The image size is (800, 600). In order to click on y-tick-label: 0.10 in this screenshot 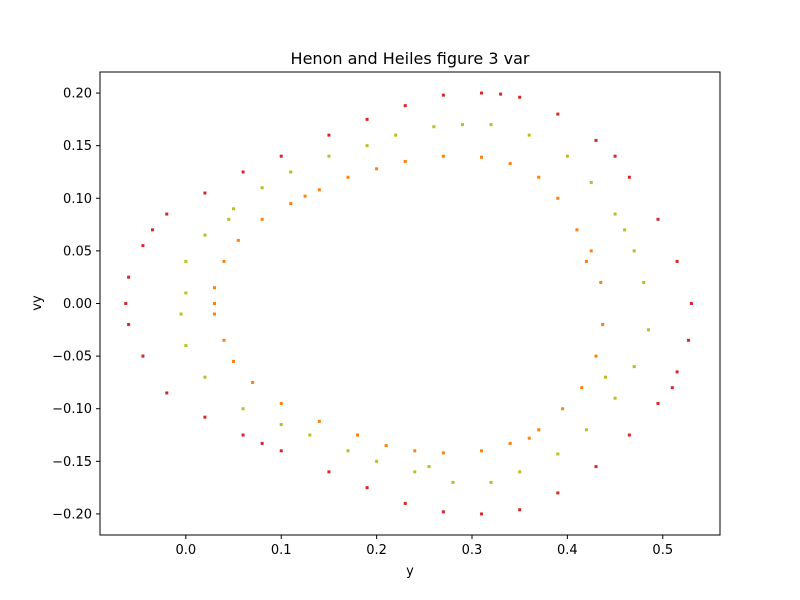, I will do `click(77, 199)`.